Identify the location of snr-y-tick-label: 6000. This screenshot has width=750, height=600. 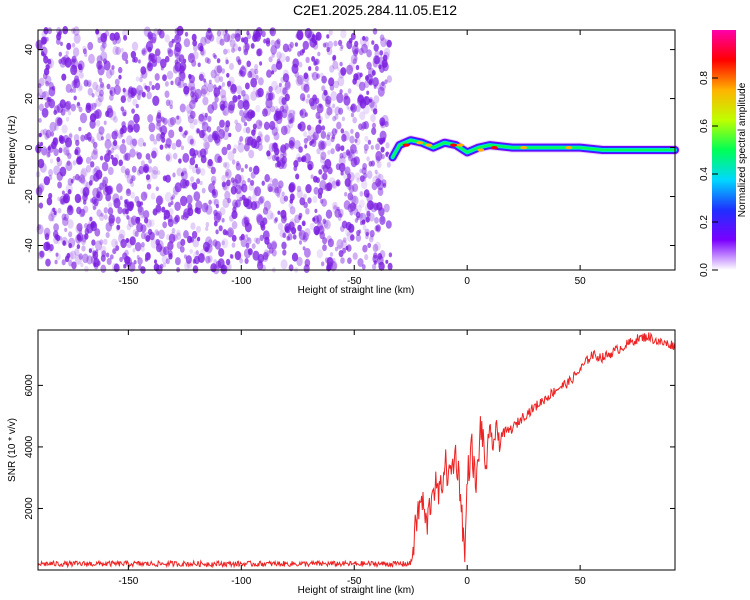
(29, 385).